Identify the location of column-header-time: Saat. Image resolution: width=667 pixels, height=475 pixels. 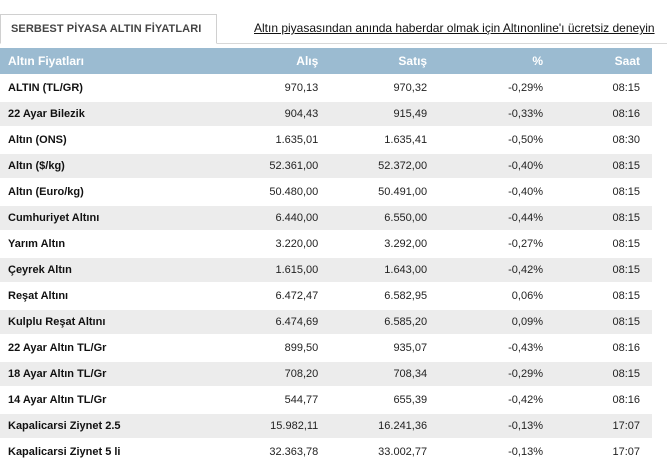
(603, 62).